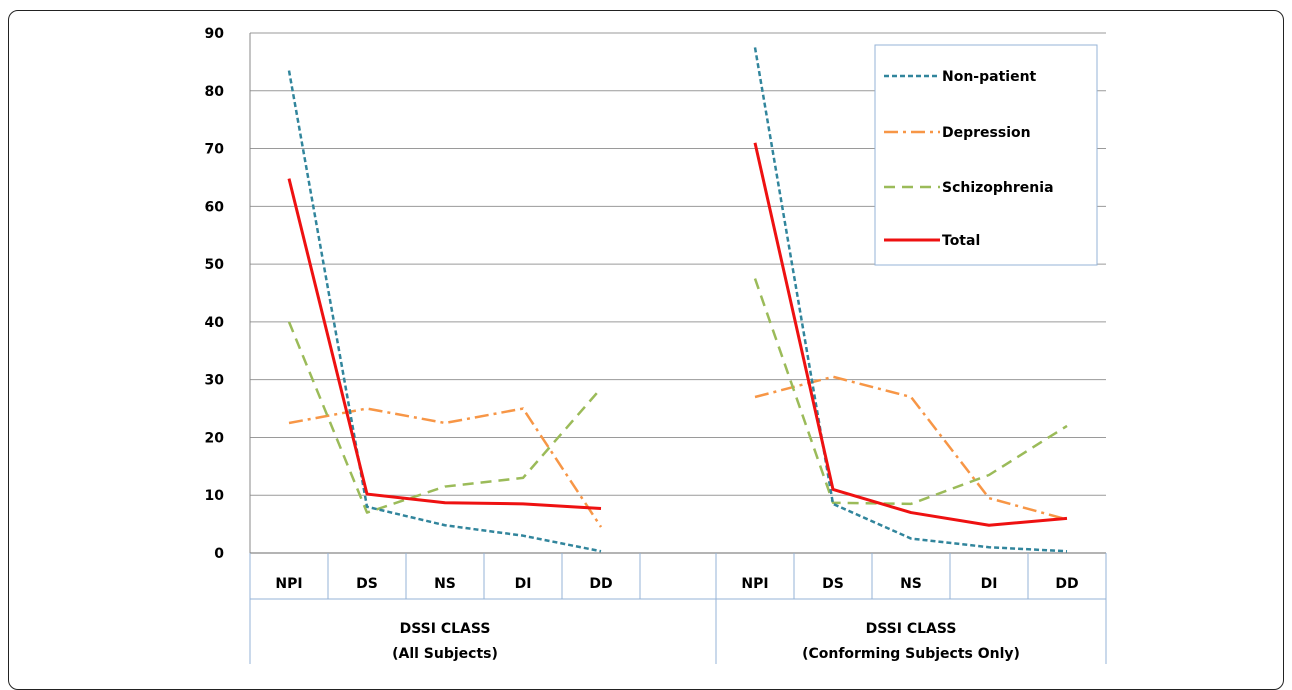 The image size is (1292, 690). I want to click on legend-label: Depression, so click(986, 133).